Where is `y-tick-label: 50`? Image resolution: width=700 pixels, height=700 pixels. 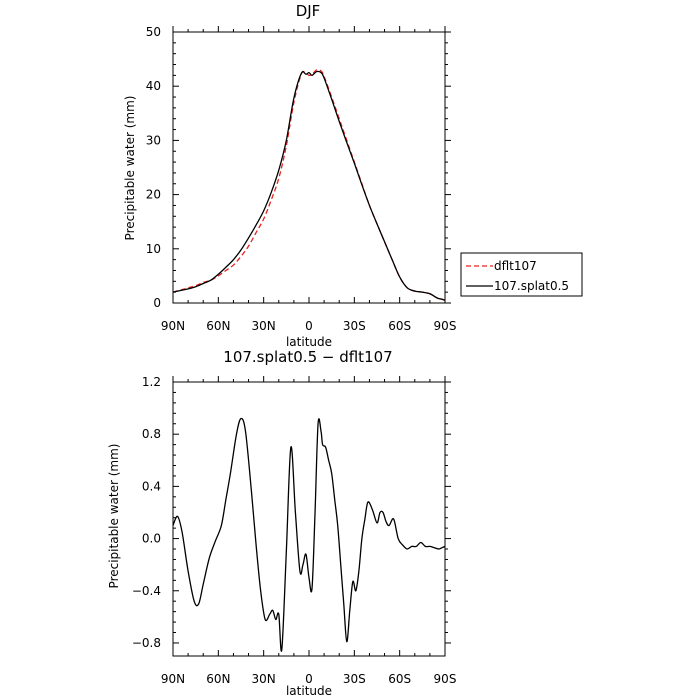
y-tick-label: 50 is located at coordinates (153, 32).